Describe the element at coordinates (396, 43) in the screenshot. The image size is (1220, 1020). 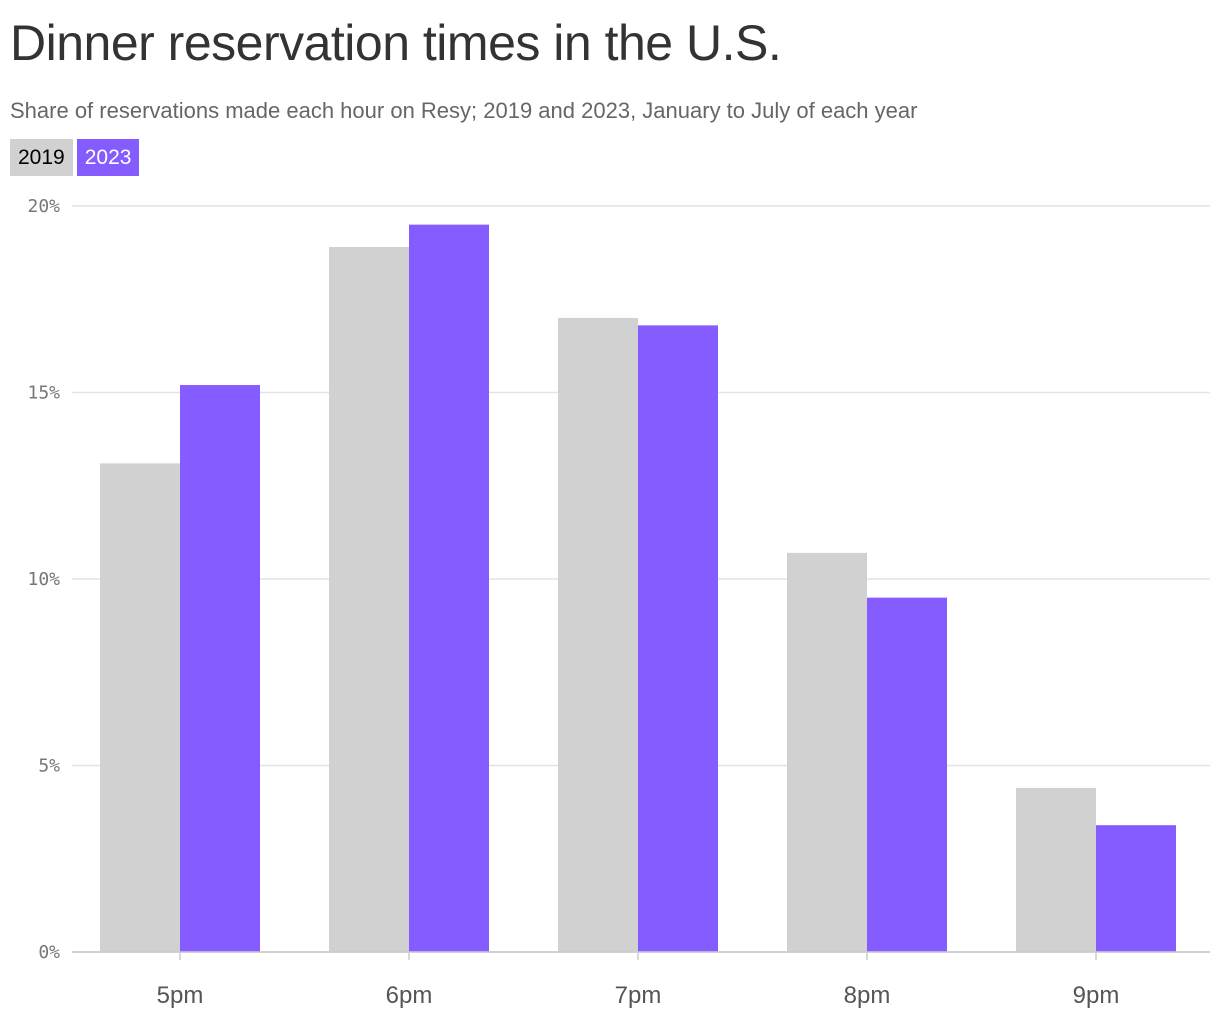
I see `chart-title: Dinner reservation times in the U.S.` at that location.